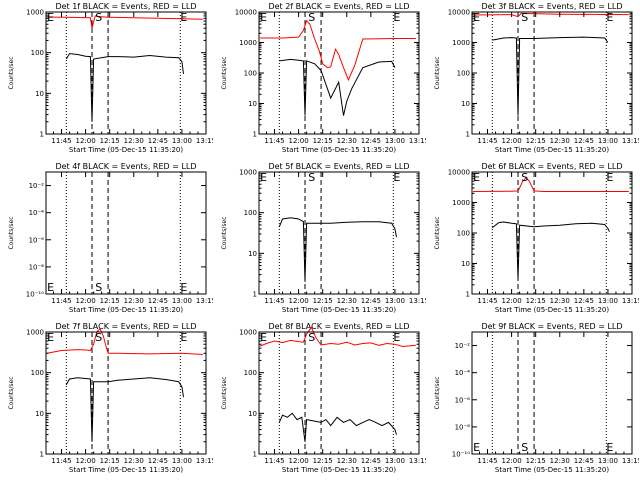 This screenshot has height=480, width=640. I want to click on chart-title: Det 3f BLACK = Events, RED = LLD, so click(551, 6).